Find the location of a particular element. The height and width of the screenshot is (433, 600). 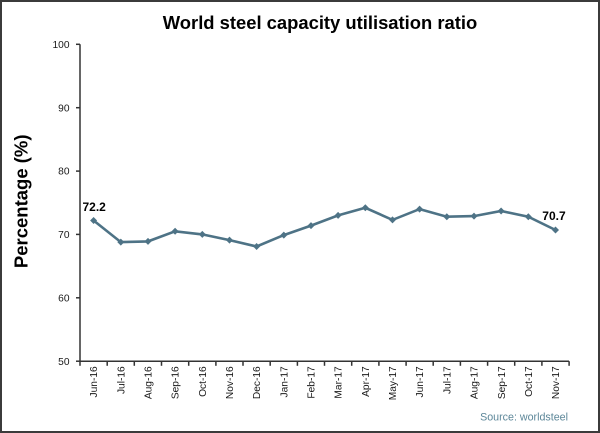

svg-text: Nov-17 is located at coordinates (556, 382).